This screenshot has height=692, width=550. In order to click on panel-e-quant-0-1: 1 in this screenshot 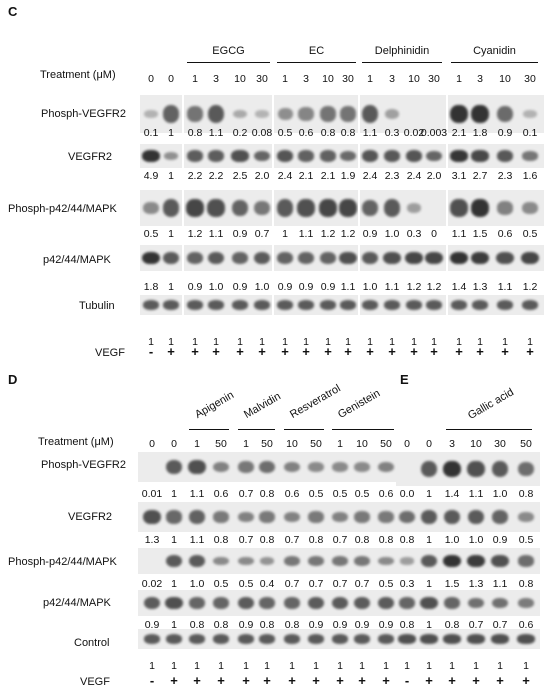, I will do `click(429, 494)`.